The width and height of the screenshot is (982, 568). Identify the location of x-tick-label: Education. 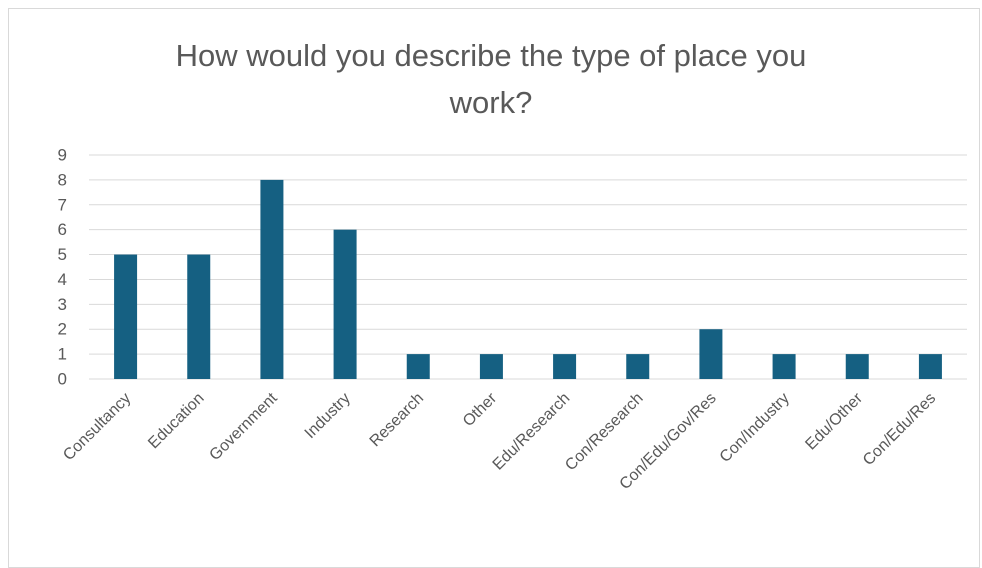
(176, 421).